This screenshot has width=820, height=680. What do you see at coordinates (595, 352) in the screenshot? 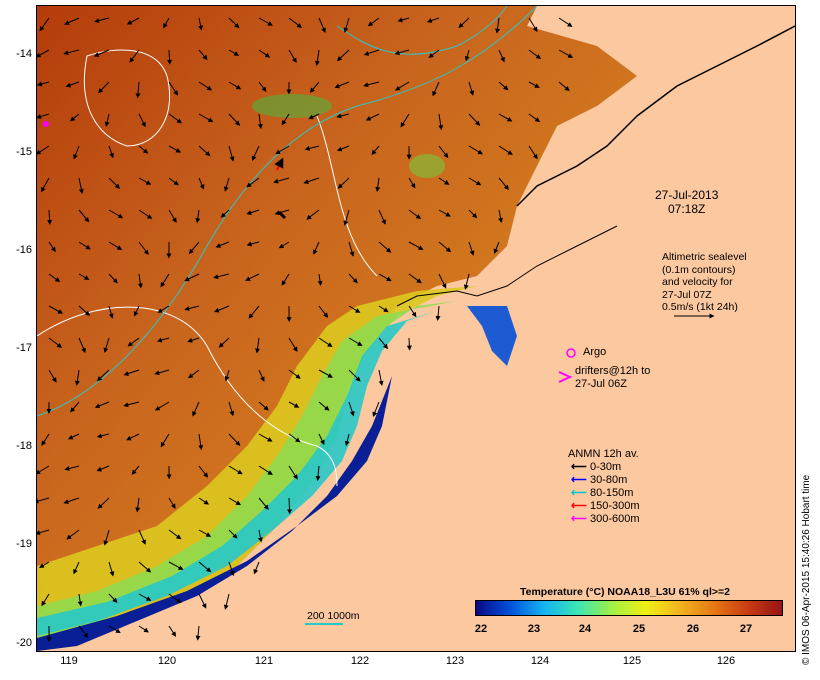
I see `argo-label: Argo` at bounding box center [595, 352].